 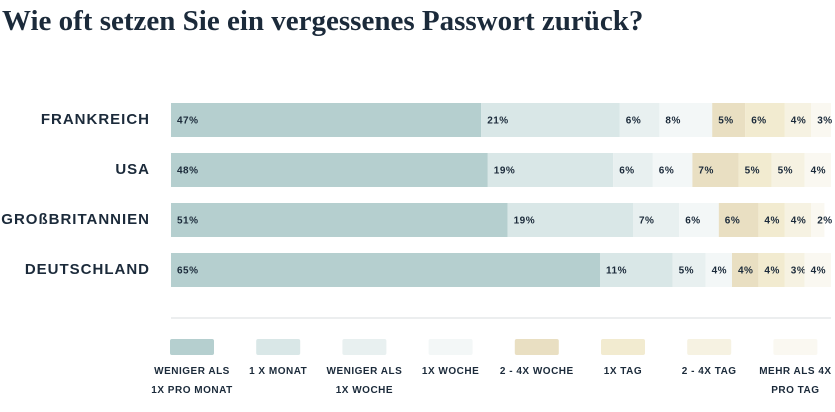 What do you see at coordinates (75, 219) in the screenshot?
I see `category-label: GROßBRITANNIEN` at bounding box center [75, 219].